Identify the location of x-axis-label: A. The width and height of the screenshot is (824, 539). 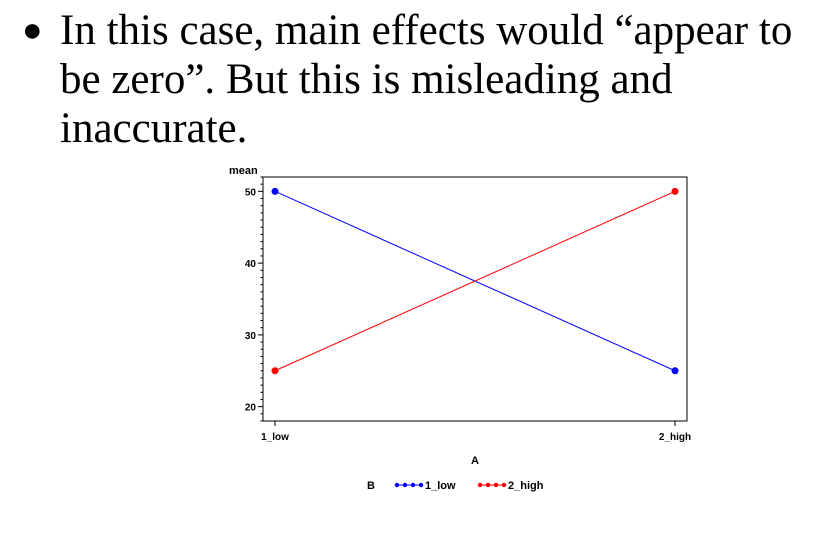
(475, 461).